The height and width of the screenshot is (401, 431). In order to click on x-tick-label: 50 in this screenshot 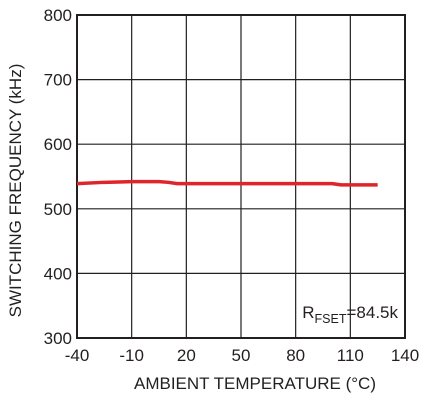, I will do `click(241, 355)`.